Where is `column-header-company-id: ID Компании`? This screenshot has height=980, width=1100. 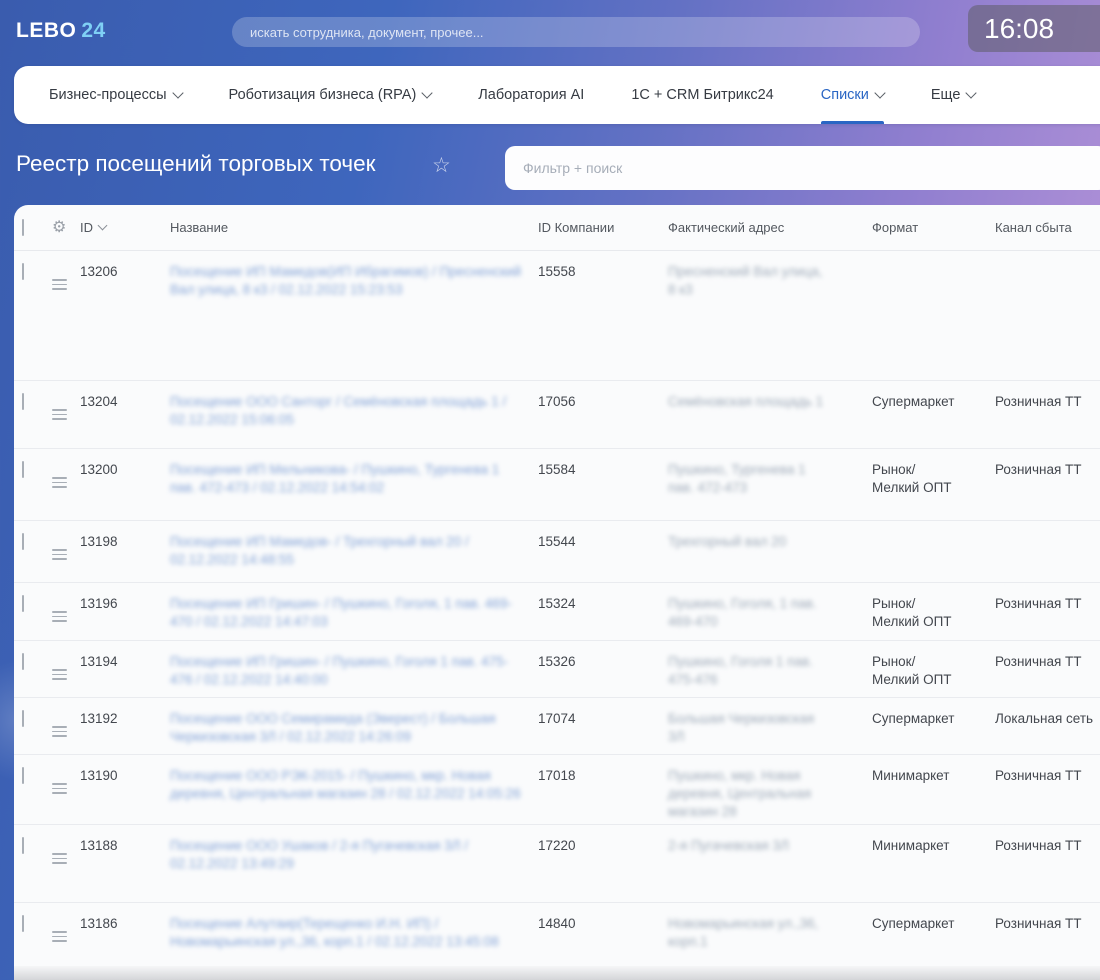 column-header-company-id: ID Компании is located at coordinates (576, 227).